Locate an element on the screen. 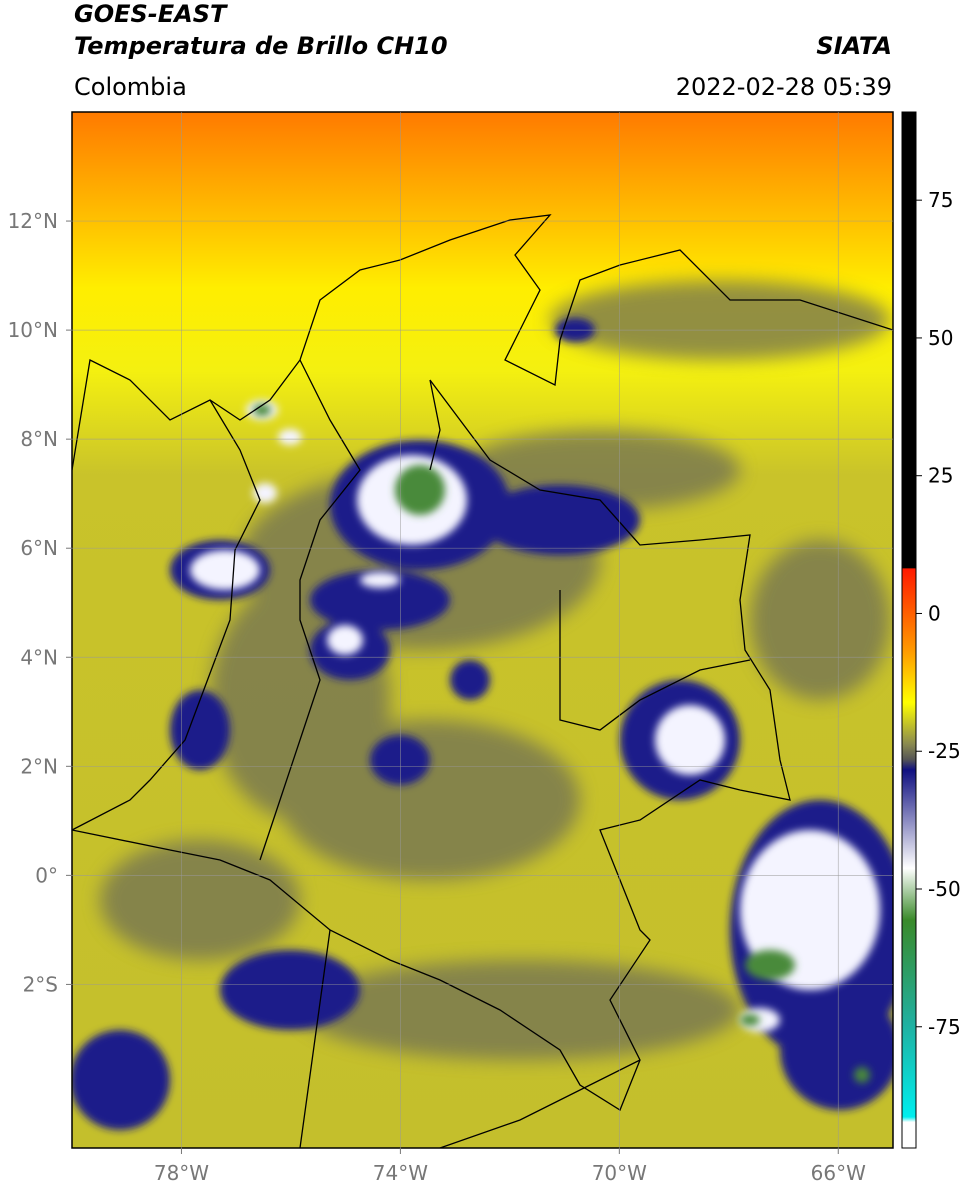 The image size is (966, 1190). colorbar-tick-label: 0 is located at coordinates (934, 613).